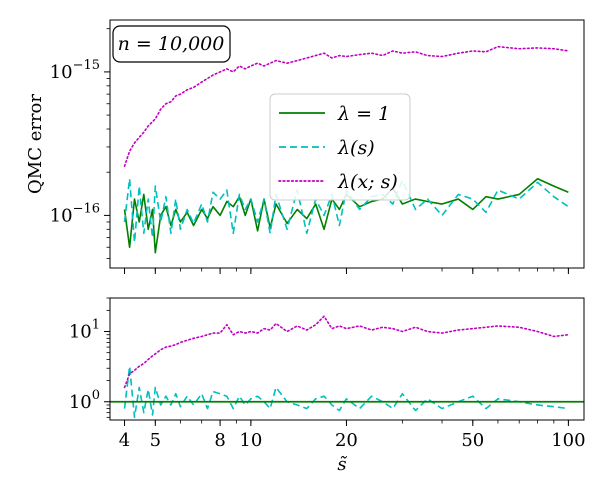 The image size is (600, 500). I want to click on legend: λ = 1 λ(s) λ(x; s), so click(340, 147).